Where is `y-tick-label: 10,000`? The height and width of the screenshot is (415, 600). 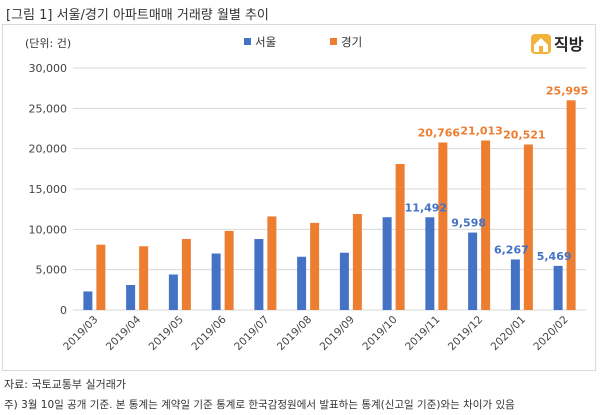
y-tick-label: 10,000 is located at coordinates (48, 229).